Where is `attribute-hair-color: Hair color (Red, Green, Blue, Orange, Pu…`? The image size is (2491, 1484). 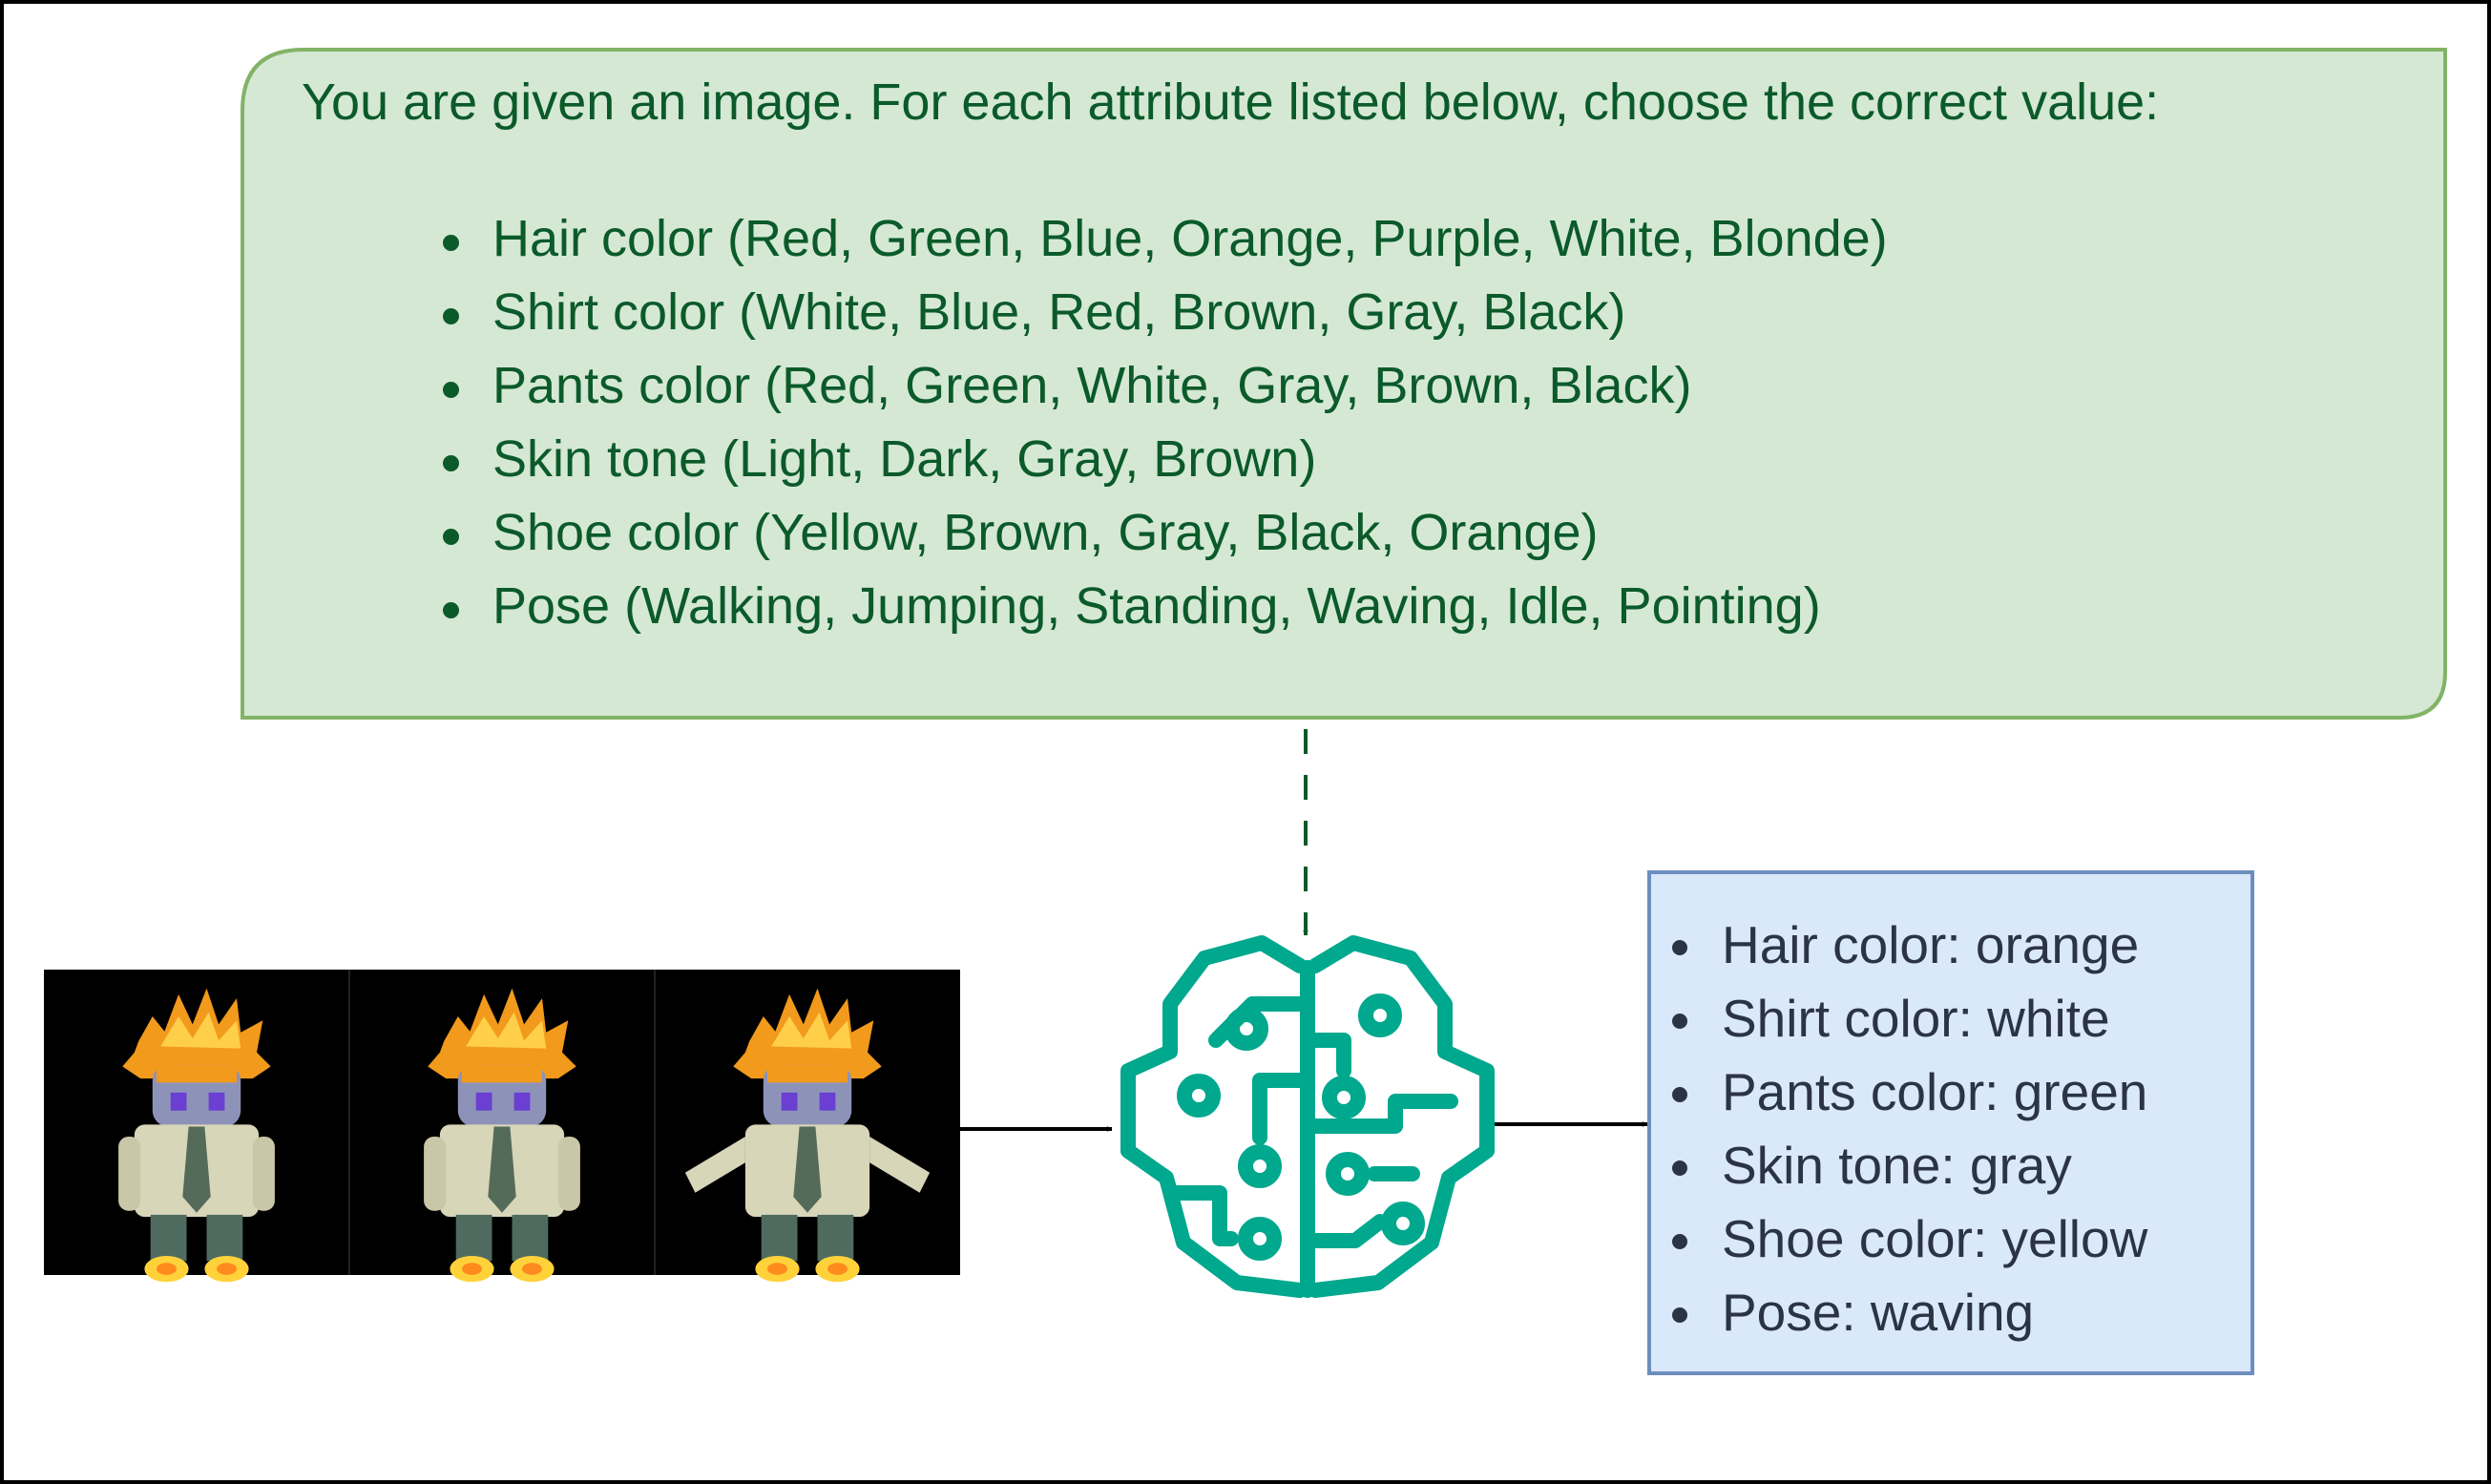 attribute-hair-color: Hair color (Red, Green, Blue, Orange, Pu… is located at coordinates (1163, 239).